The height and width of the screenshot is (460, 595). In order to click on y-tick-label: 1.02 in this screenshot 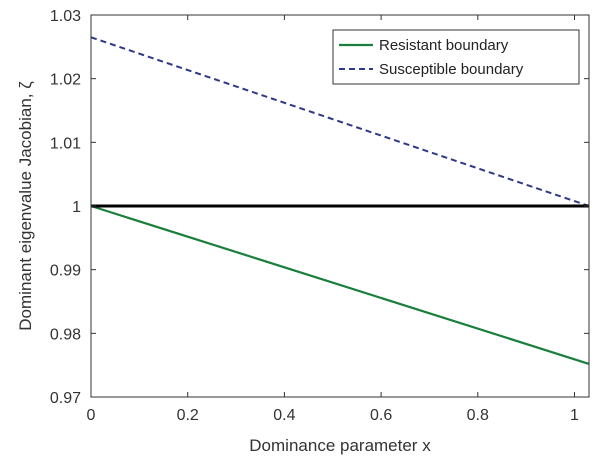, I will do `click(65, 80)`.